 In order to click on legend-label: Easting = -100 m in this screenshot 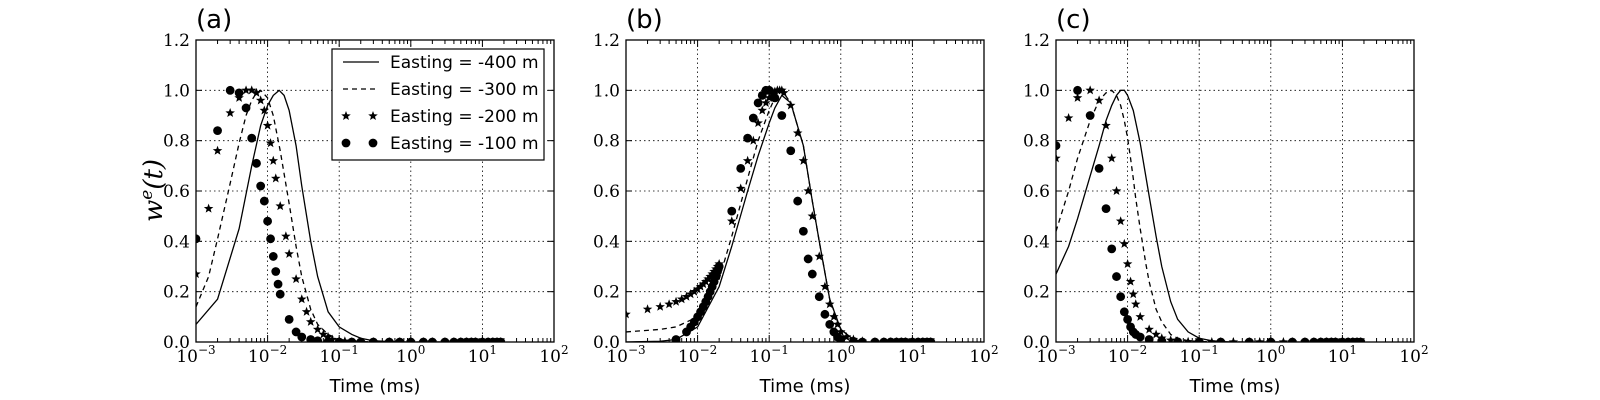, I will do `click(464, 144)`.